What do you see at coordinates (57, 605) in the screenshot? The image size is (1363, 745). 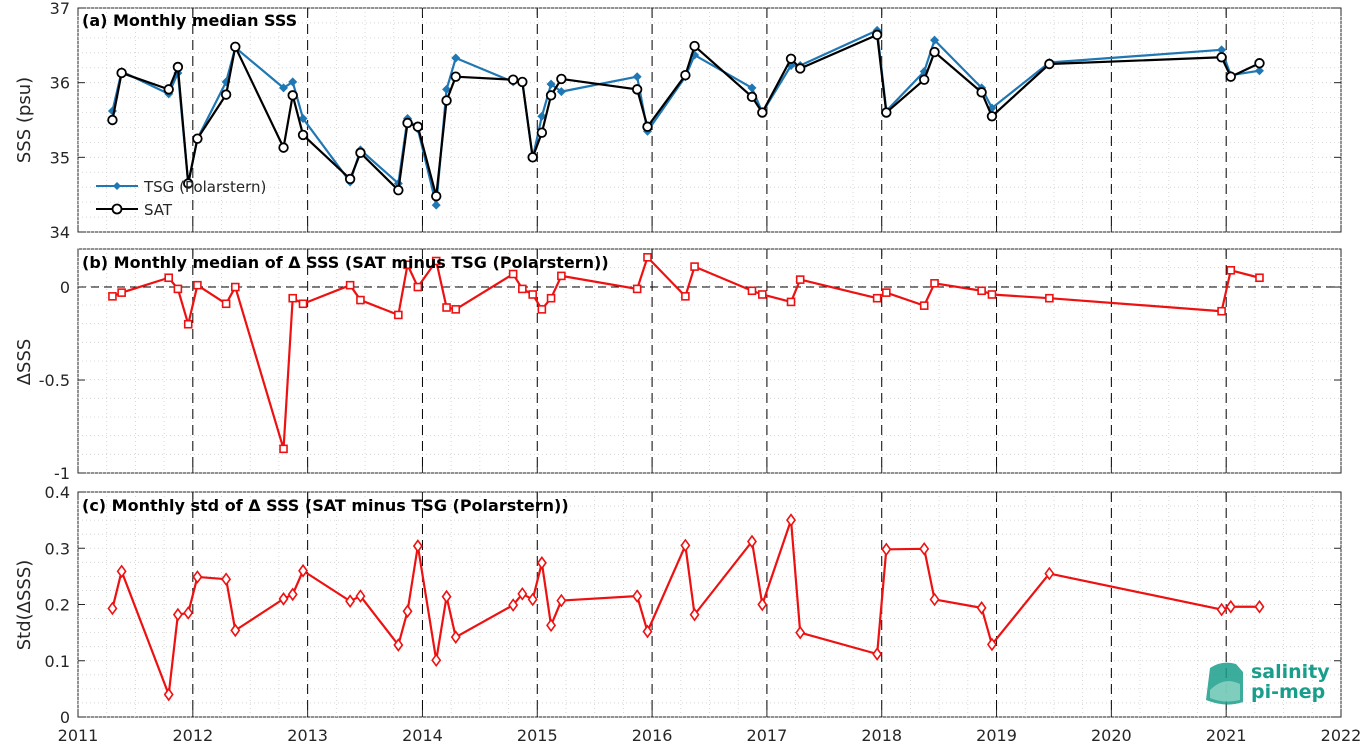 I see `y-tick-label: 0.2` at bounding box center [57, 605].